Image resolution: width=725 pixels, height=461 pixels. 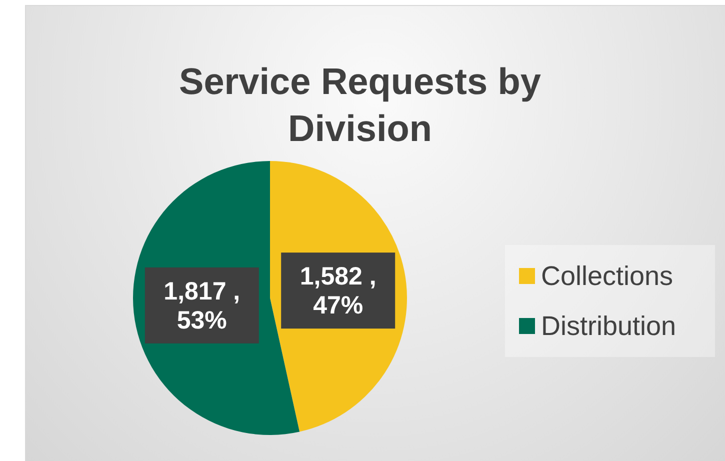 What do you see at coordinates (607, 276) in the screenshot?
I see `legend-label: Collections` at bounding box center [607, 276].